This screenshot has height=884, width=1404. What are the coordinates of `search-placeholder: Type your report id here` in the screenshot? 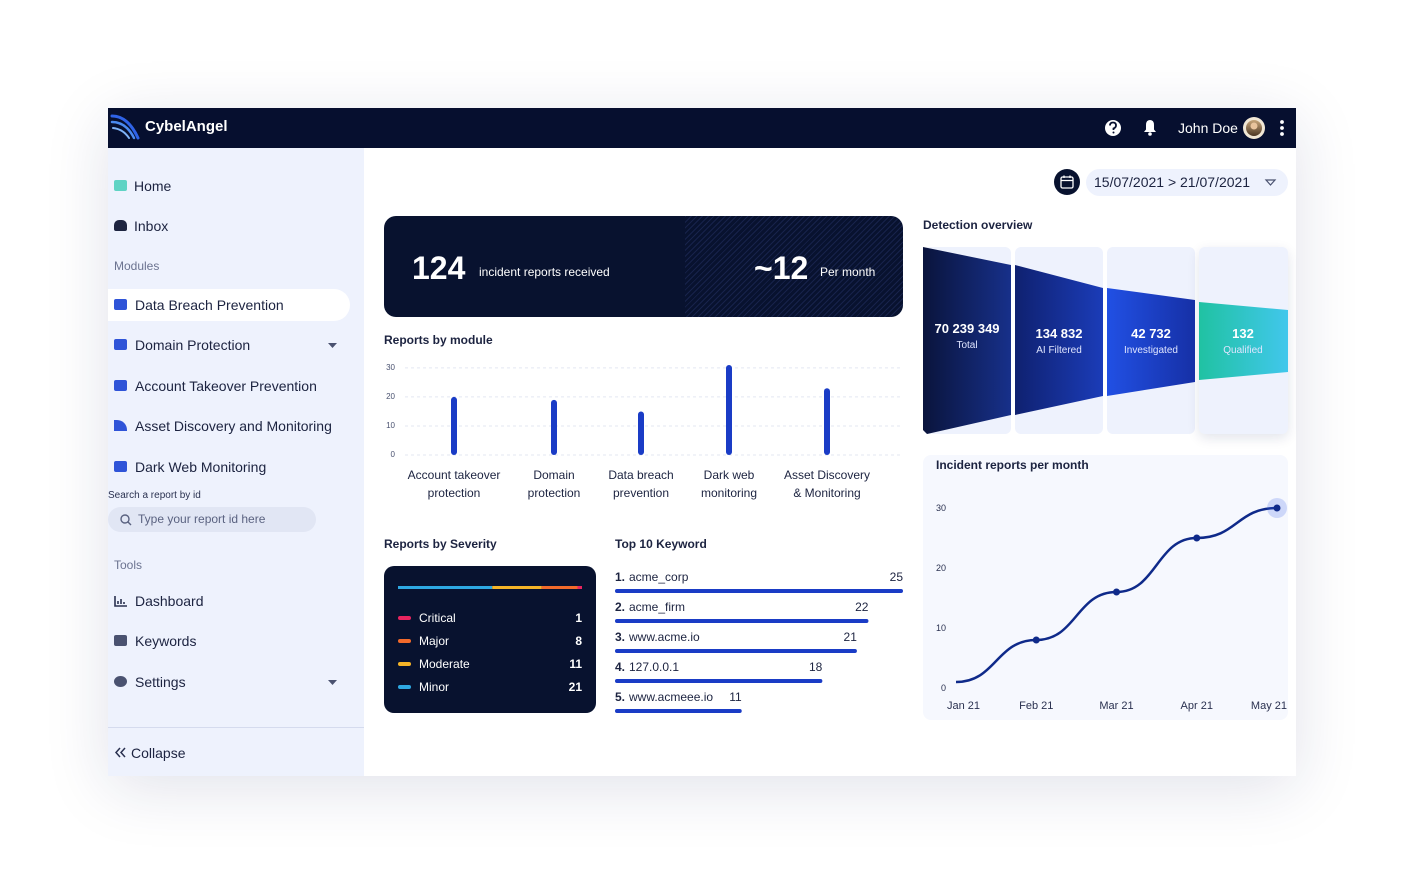 It's located at (202, 519).